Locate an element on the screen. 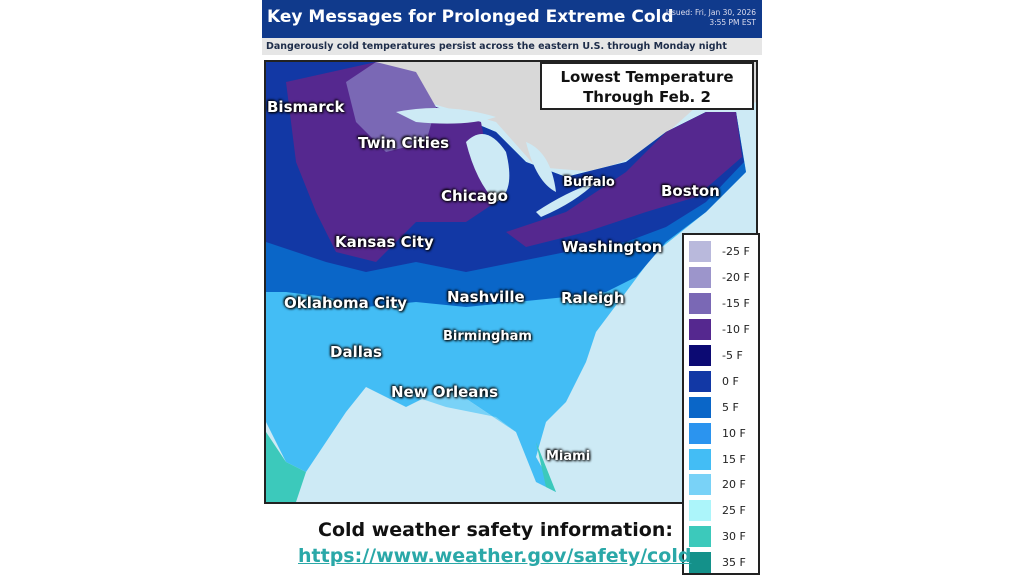 The width and height of the screenshot is (1024, 576). legend-label: 10 F is located at coordinates (734, 433).